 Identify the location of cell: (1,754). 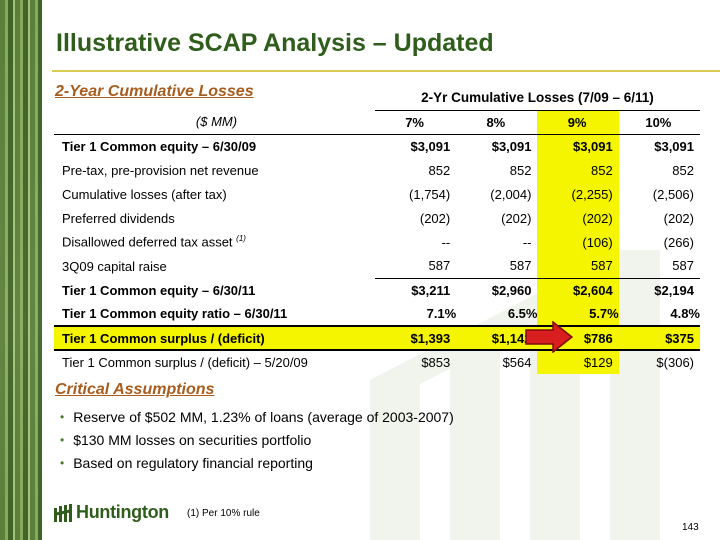
(430, 194).